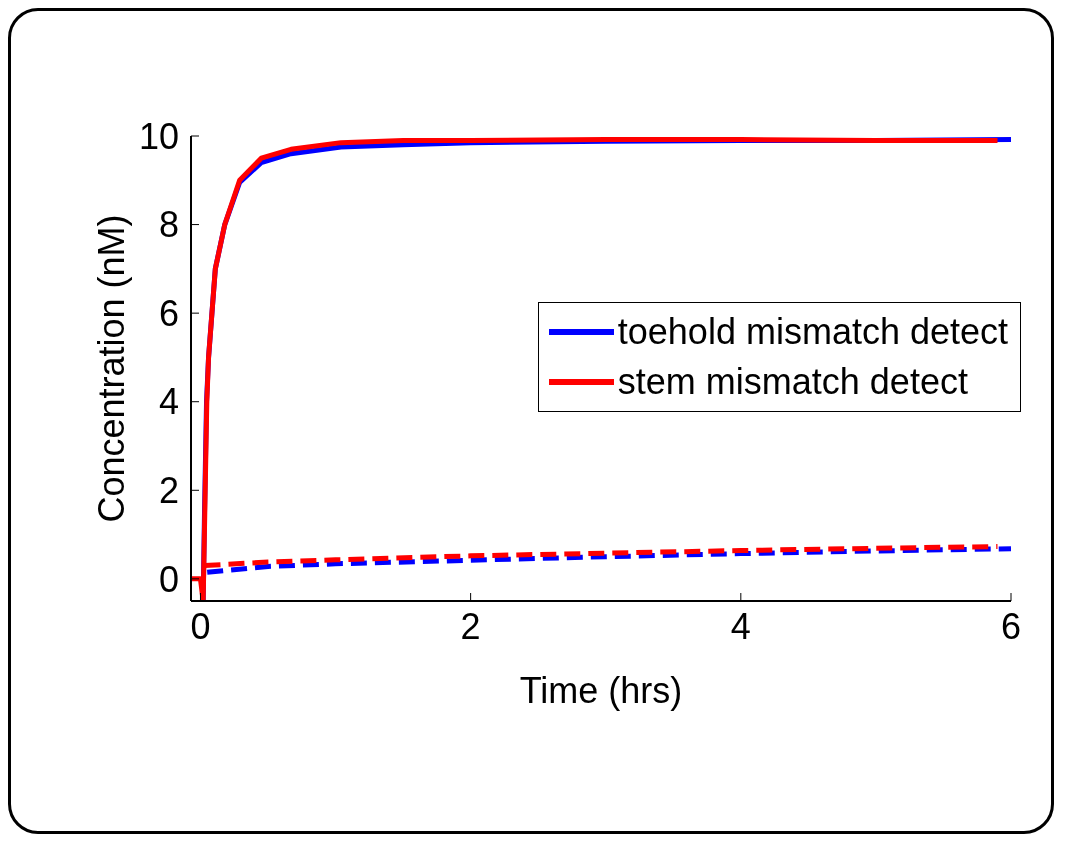 The image size is (1070, 856). What do you see at coordinates (168, 402) in the screenshot?
I see `y-tick-label: 4` at bounding box center [168, 402].